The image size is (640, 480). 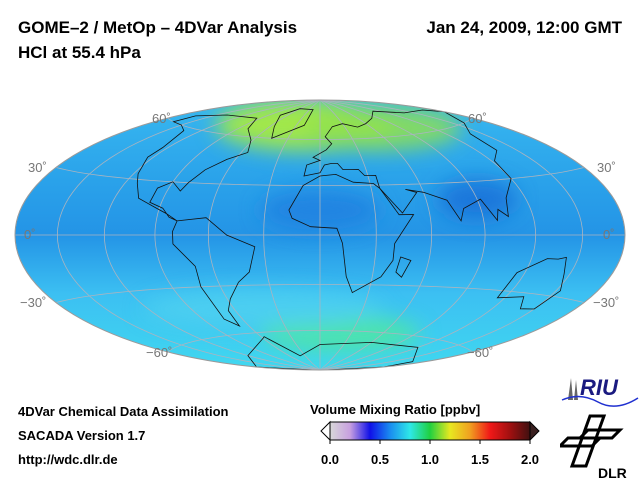 I want to click on riu-logo: RIU, so click(x=600, y=391).